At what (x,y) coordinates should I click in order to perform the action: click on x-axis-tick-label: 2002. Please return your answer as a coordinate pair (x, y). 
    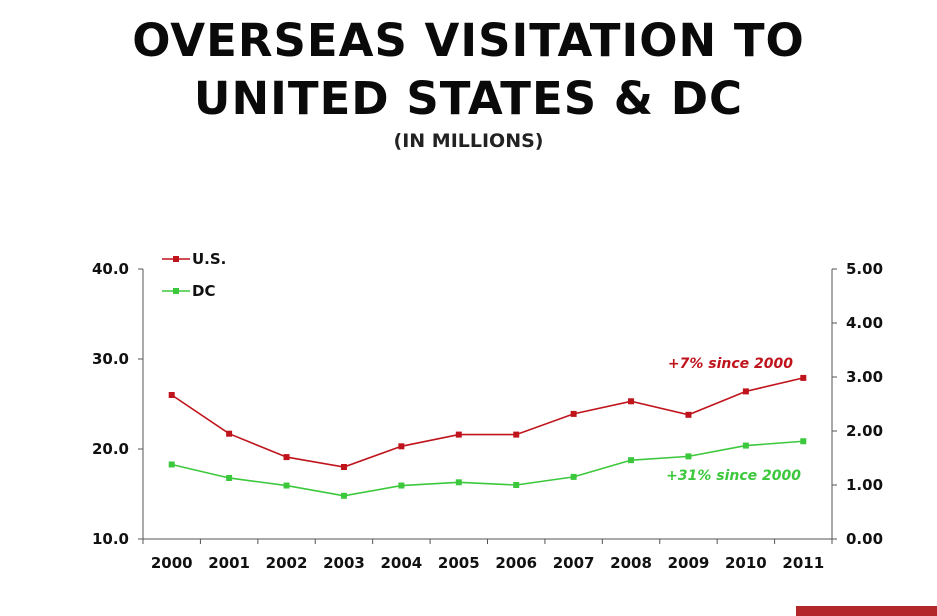
    Looking at the image, I should click on (287, 563).